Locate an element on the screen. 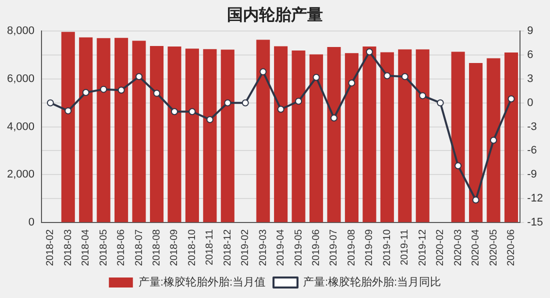 Image resolution: width=550 pixels, height=298 pixels. x-tick-label: 2018-08 is located at coordinates (156, 247).